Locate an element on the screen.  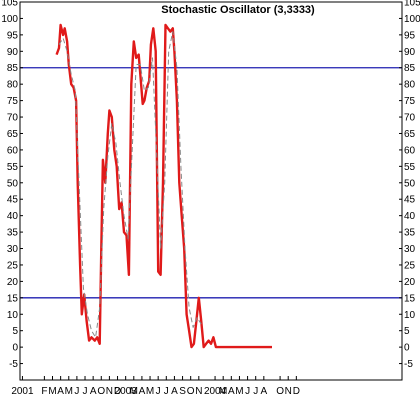
y-tick-label-right: 30 is located at coordinates (410, 249).